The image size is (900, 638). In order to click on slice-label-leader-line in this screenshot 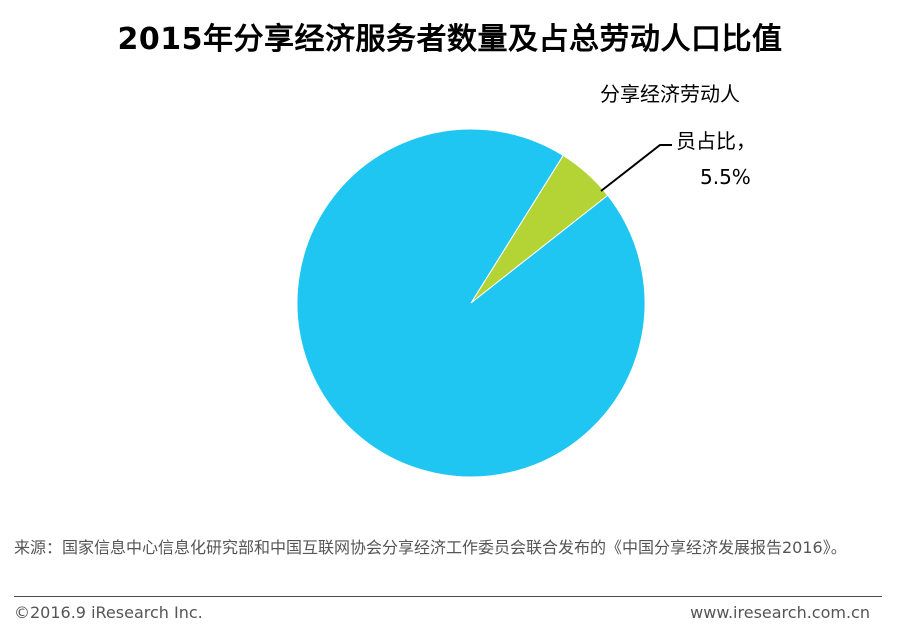, I will do `click(636, 168)`.